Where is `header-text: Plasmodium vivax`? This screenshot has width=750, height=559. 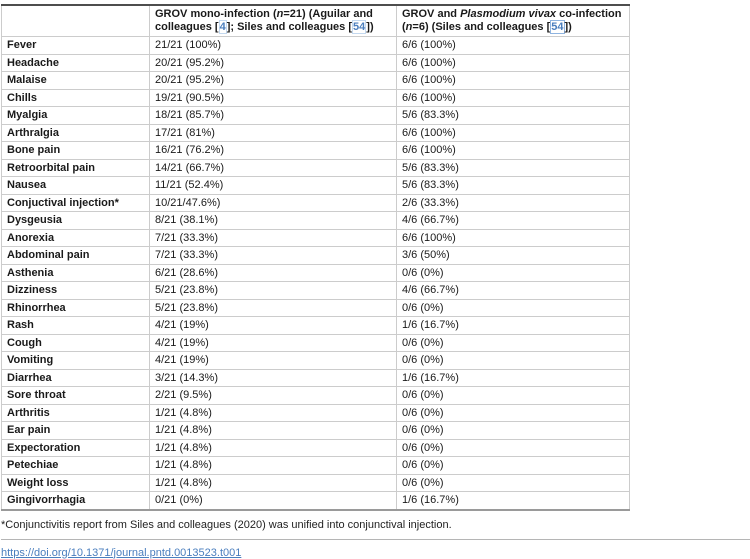 header-text: Plasmodium vivax is located at coordinates (508, 14).